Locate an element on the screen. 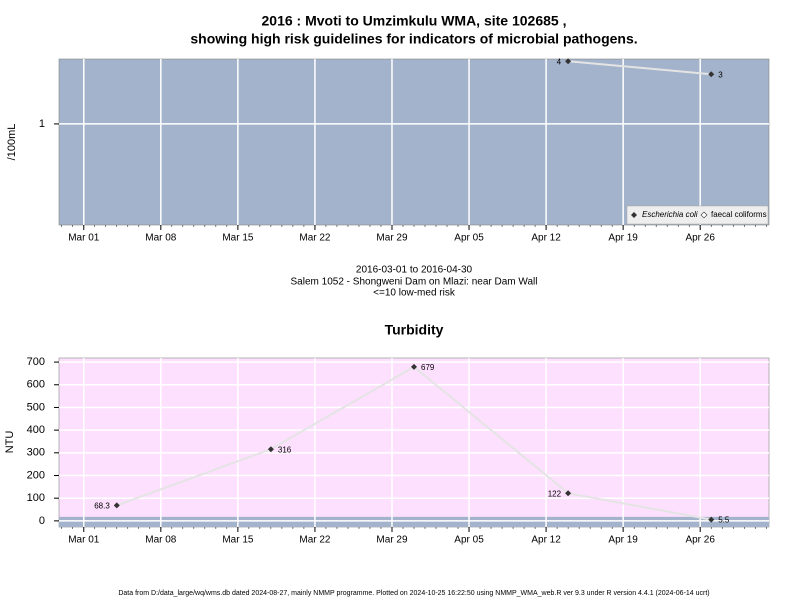 The height and width of the screenshot is (600, 800). chart-title: Turbidity is located at coordinates (414, 330).